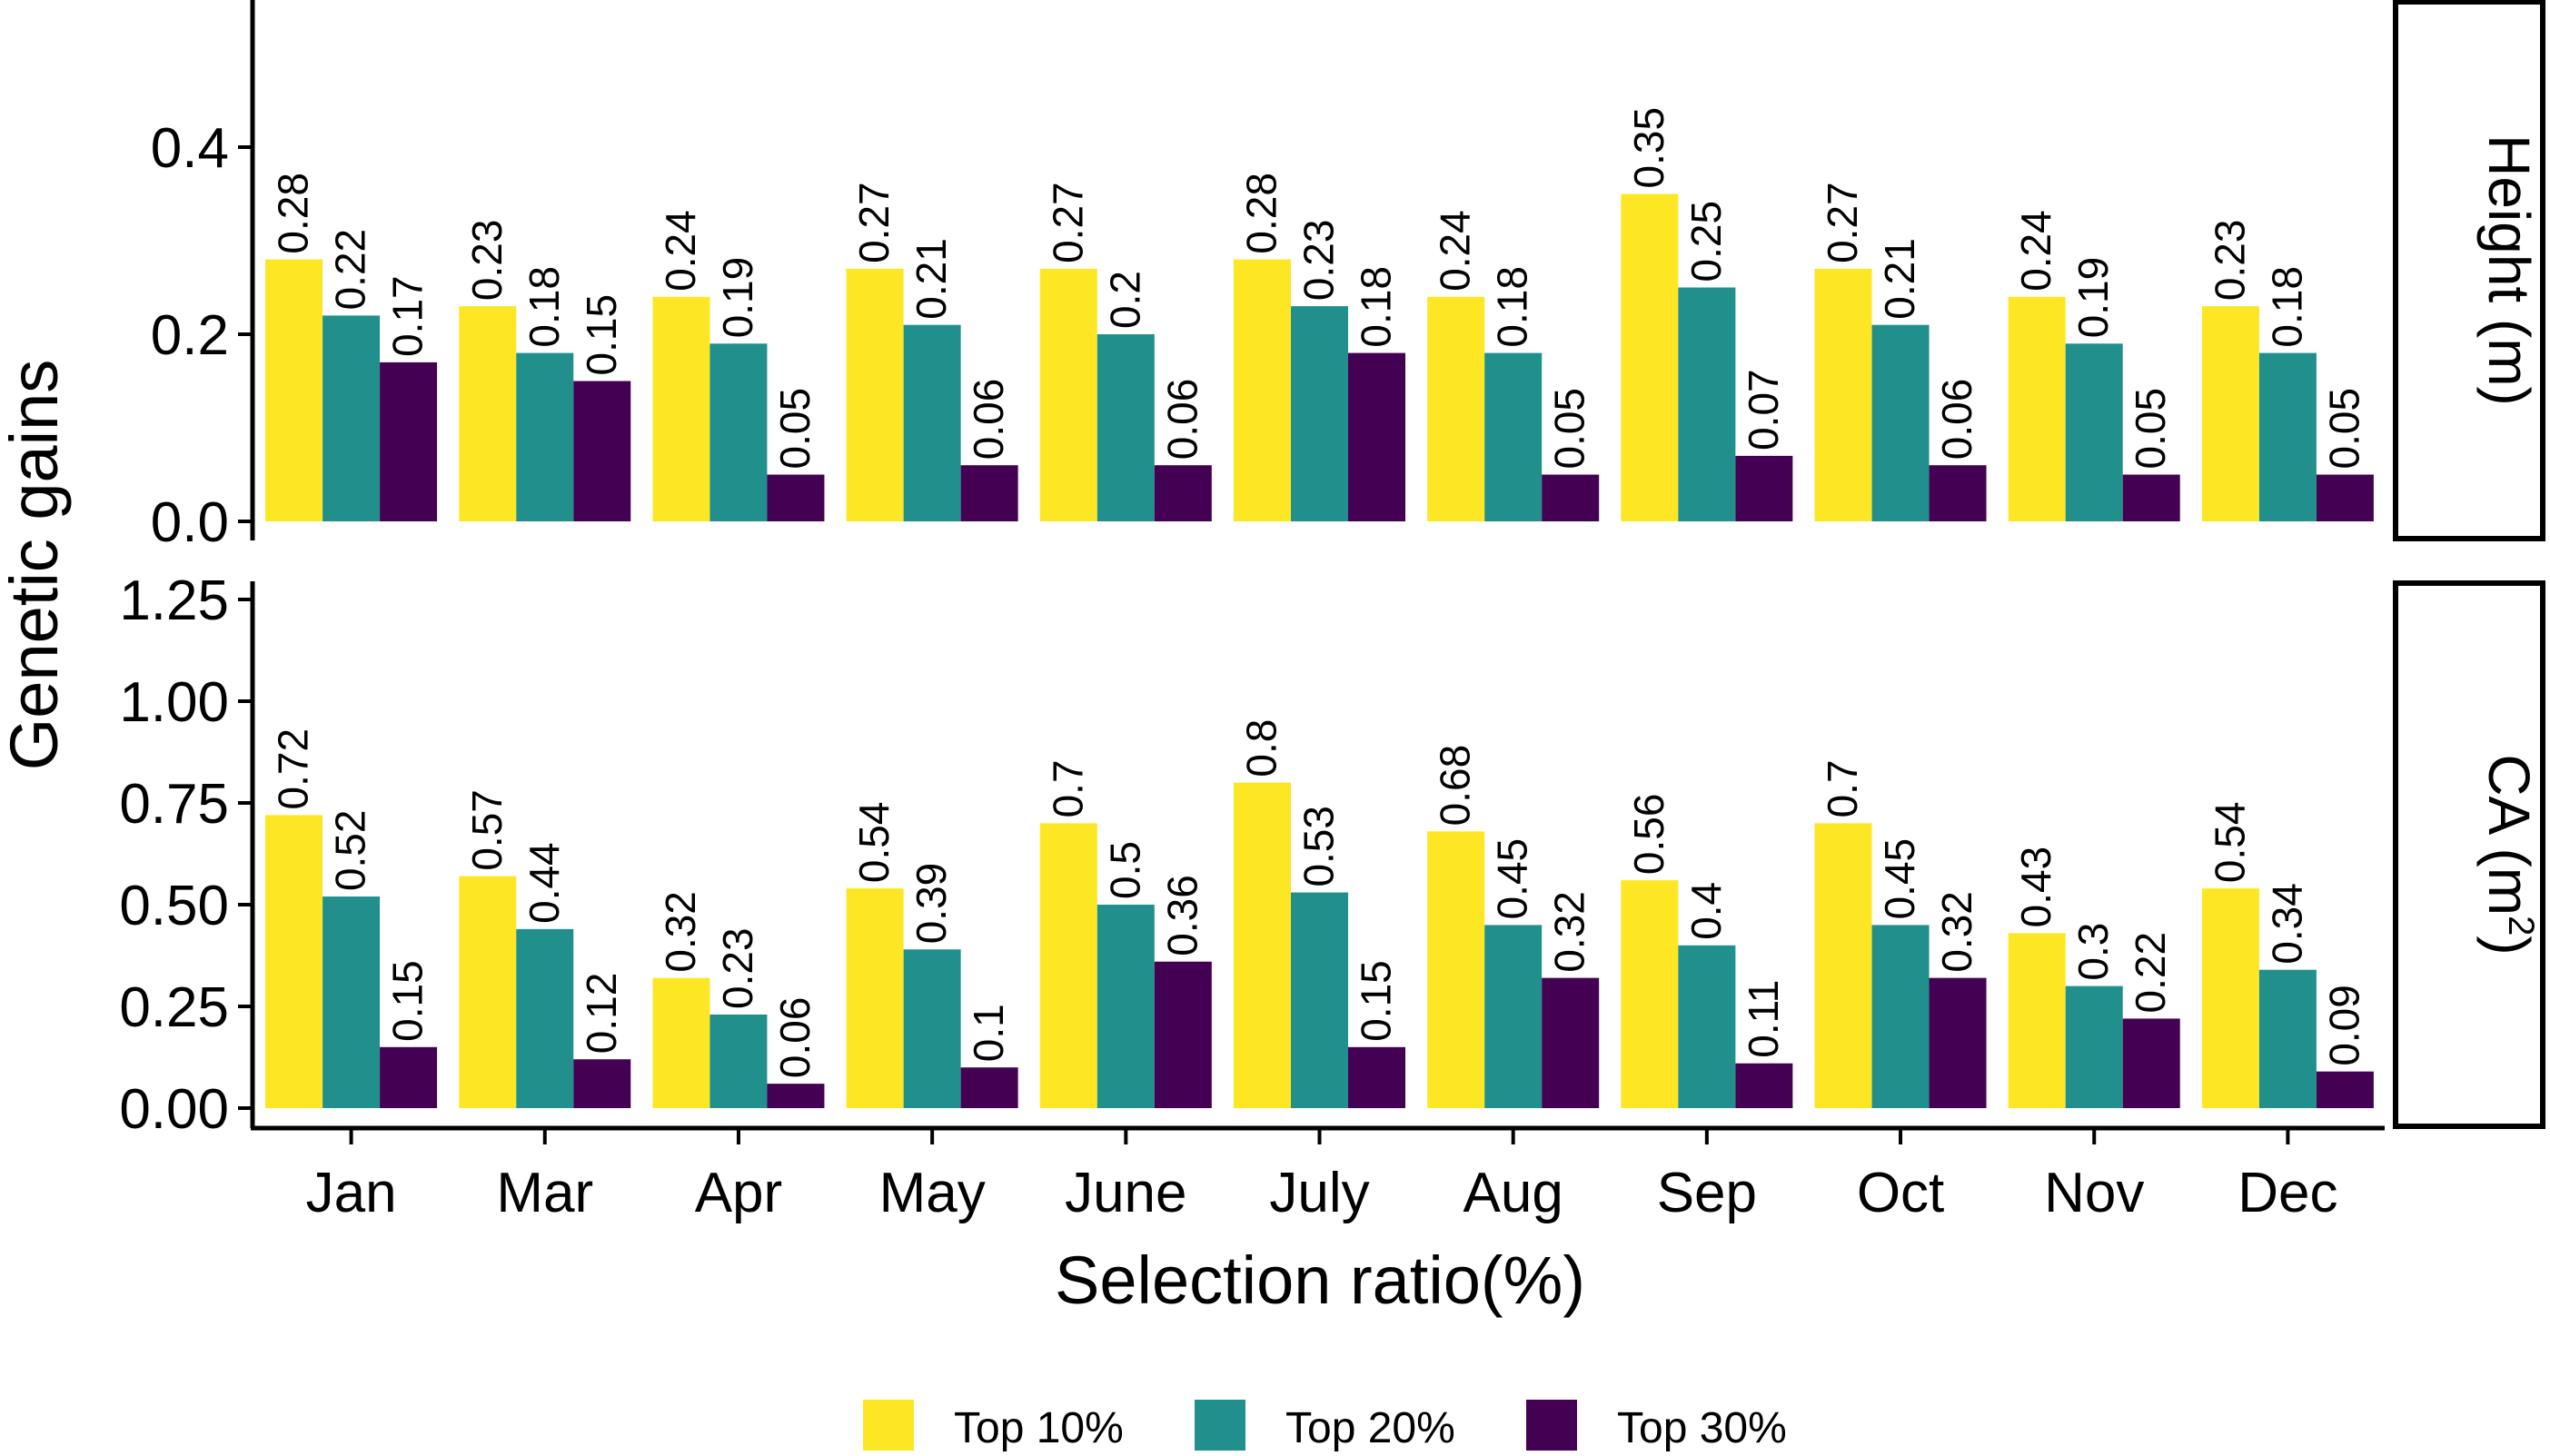 Image resolution: width=2550 pixels, height=1456 pixels. I want to click on bar-top-20--jan, so click(351, 418).